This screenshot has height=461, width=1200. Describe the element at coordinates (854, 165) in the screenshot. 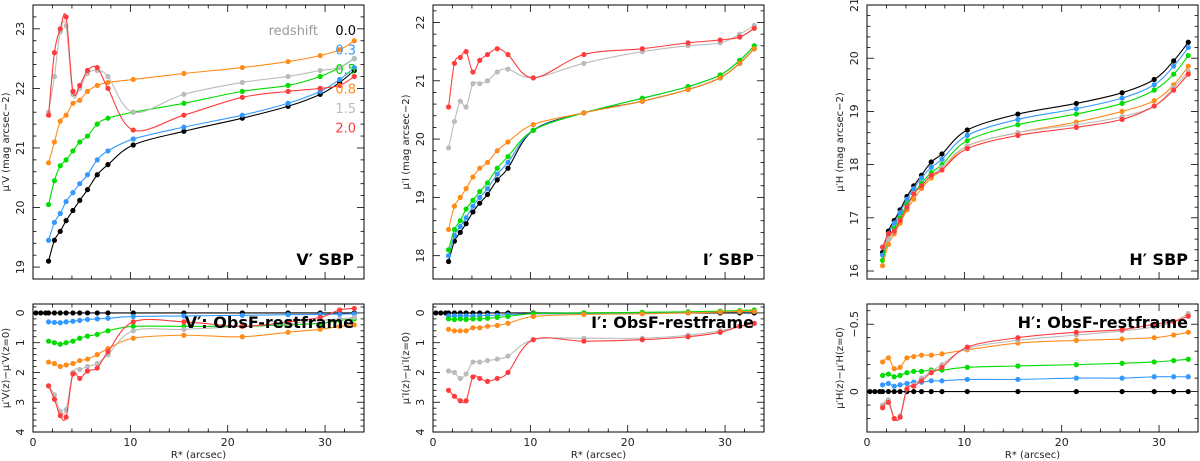

I see `y-tick-label: 18` at that location.